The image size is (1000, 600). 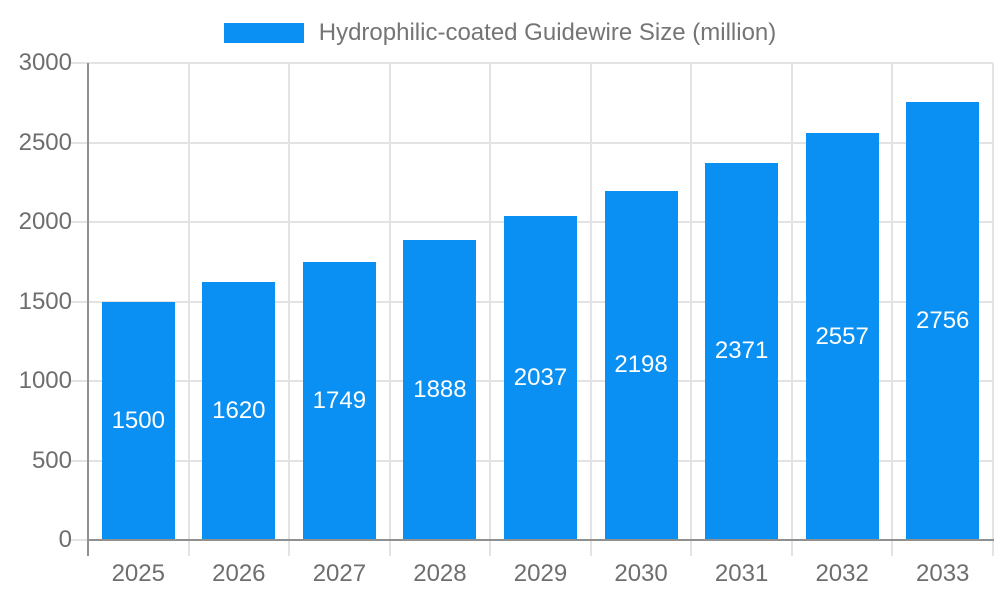 I want to click on bar-value-label: 1500, so click(x=138, y=420).